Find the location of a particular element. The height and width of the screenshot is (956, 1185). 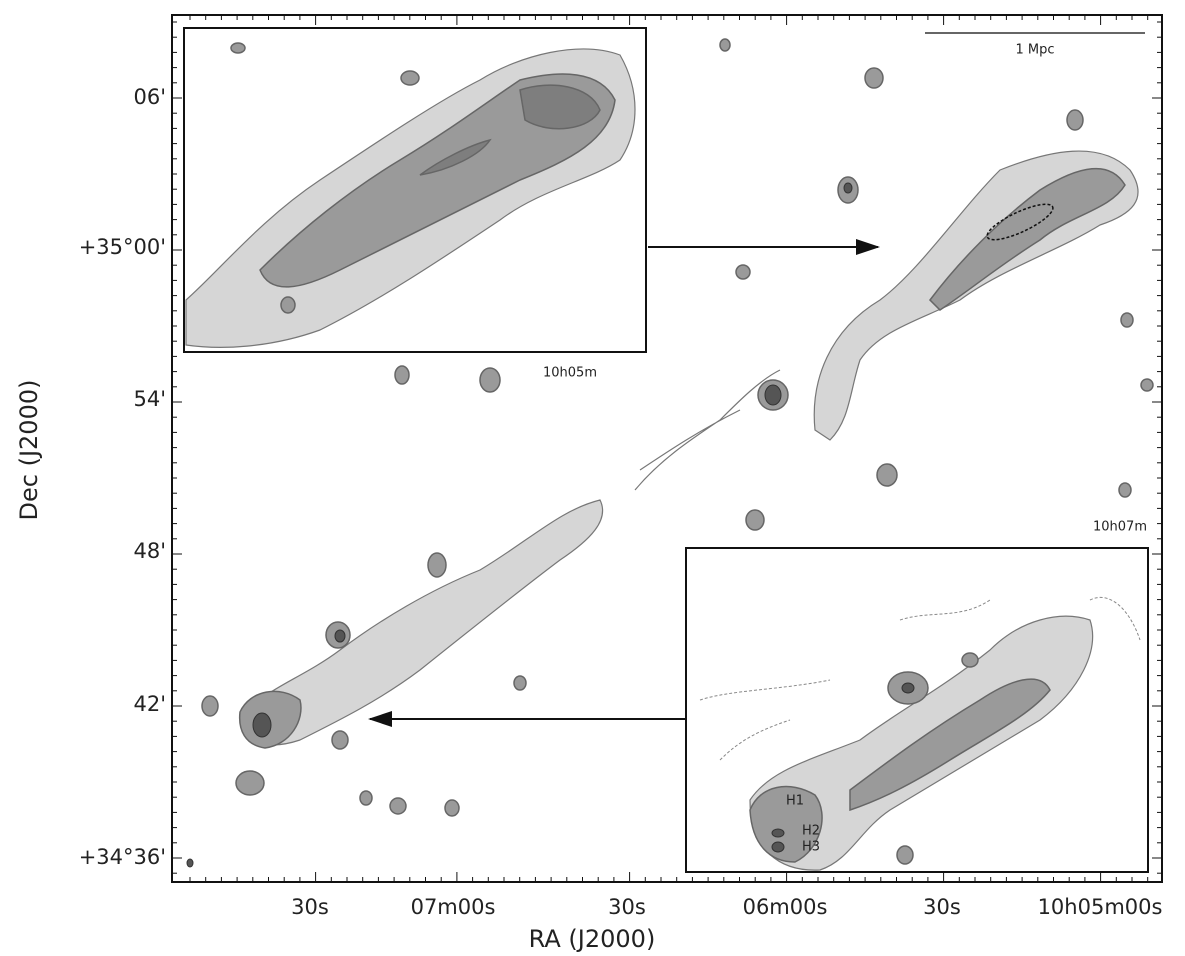

top-inset: 10h05m is located at coordinates (415, 204).